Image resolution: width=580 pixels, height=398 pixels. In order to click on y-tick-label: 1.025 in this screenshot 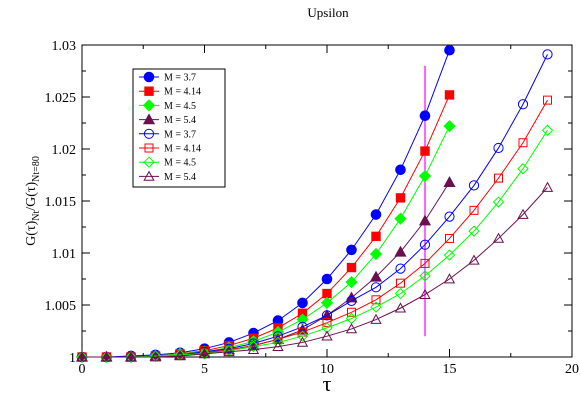, I will do `click(61, 98)`.